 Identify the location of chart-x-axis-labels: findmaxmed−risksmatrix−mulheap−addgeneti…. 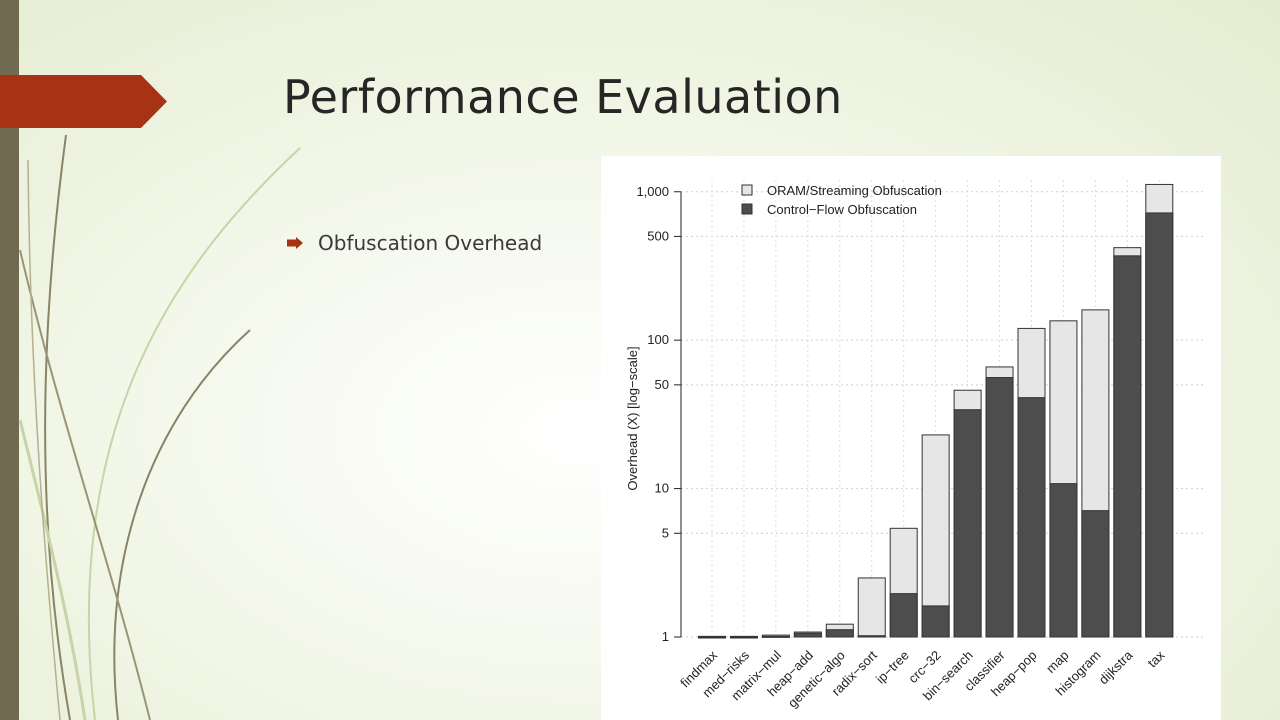
(922, 679).